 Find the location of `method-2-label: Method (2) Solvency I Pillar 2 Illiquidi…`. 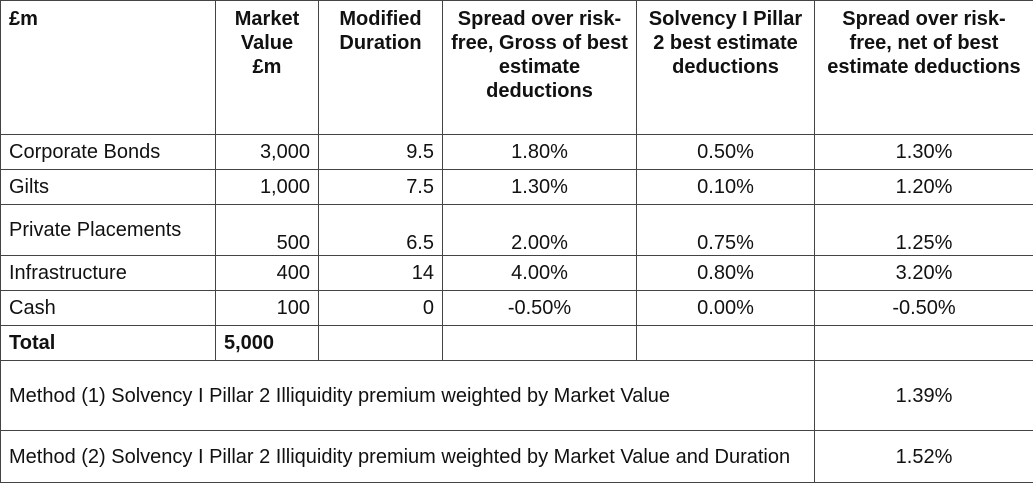

method-2-label: Method (2) Solvency I Pillar 2 Illiquidi… is located at coordinates (408, 457).